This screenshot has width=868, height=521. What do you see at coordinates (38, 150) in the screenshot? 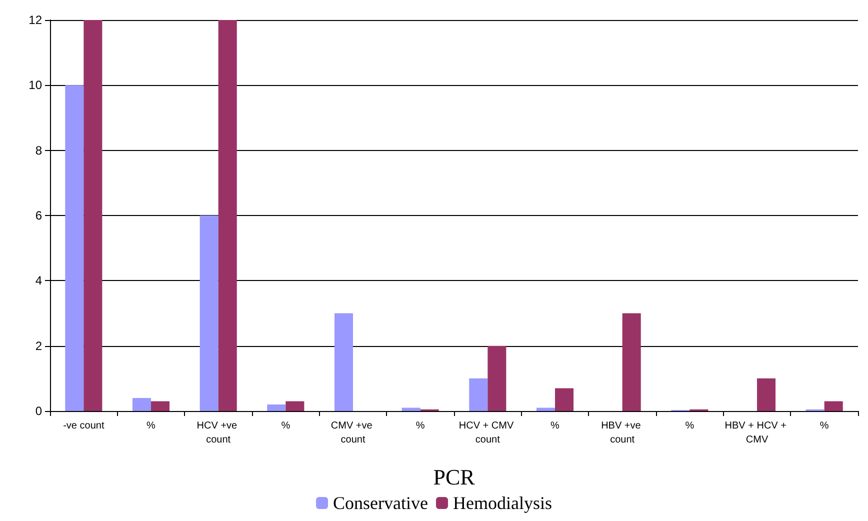
I see `y-tick-label: 8` at bounding box center [38, 150].